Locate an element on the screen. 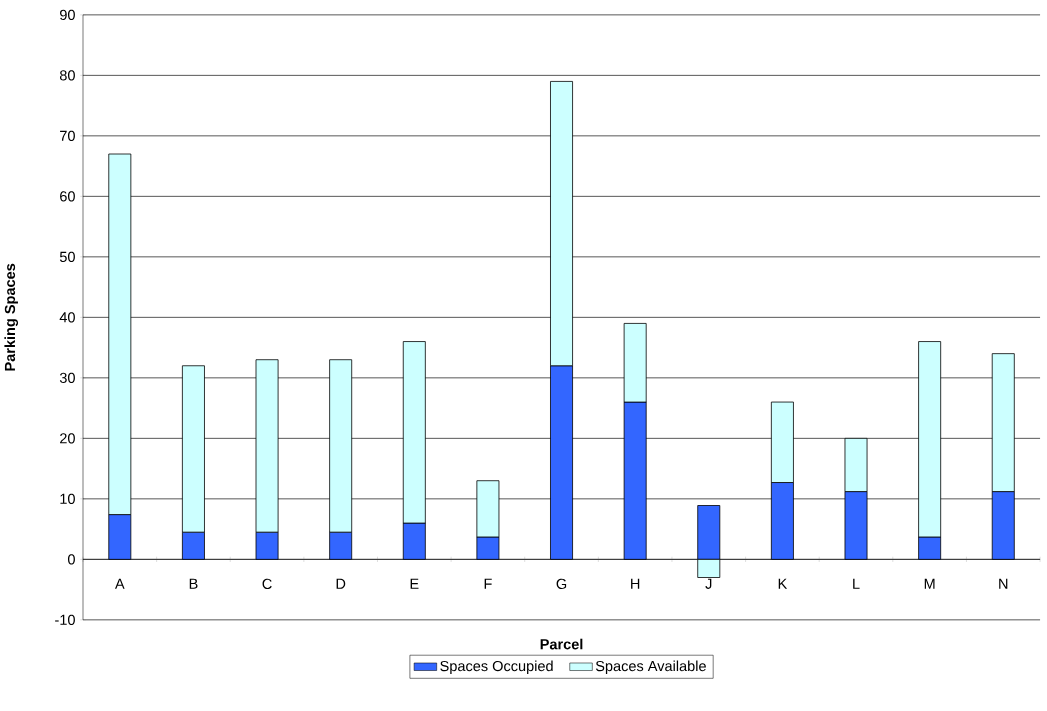 Image resolution: width=1047 pixels, height=711 pixels. x-tick-label: L is located at coordinates (856, 583).